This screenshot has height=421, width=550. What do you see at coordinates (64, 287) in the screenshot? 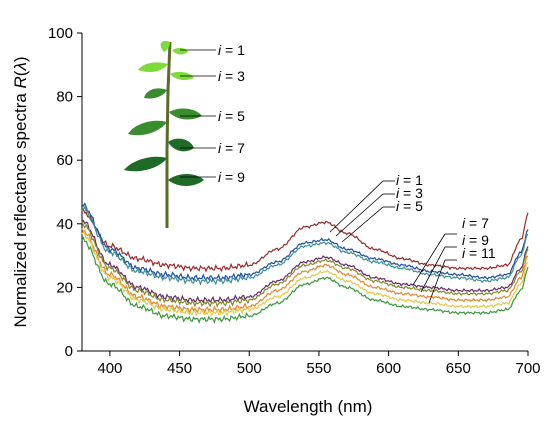
I see `y-tick-label: 20` at bounding box center [64, 287].